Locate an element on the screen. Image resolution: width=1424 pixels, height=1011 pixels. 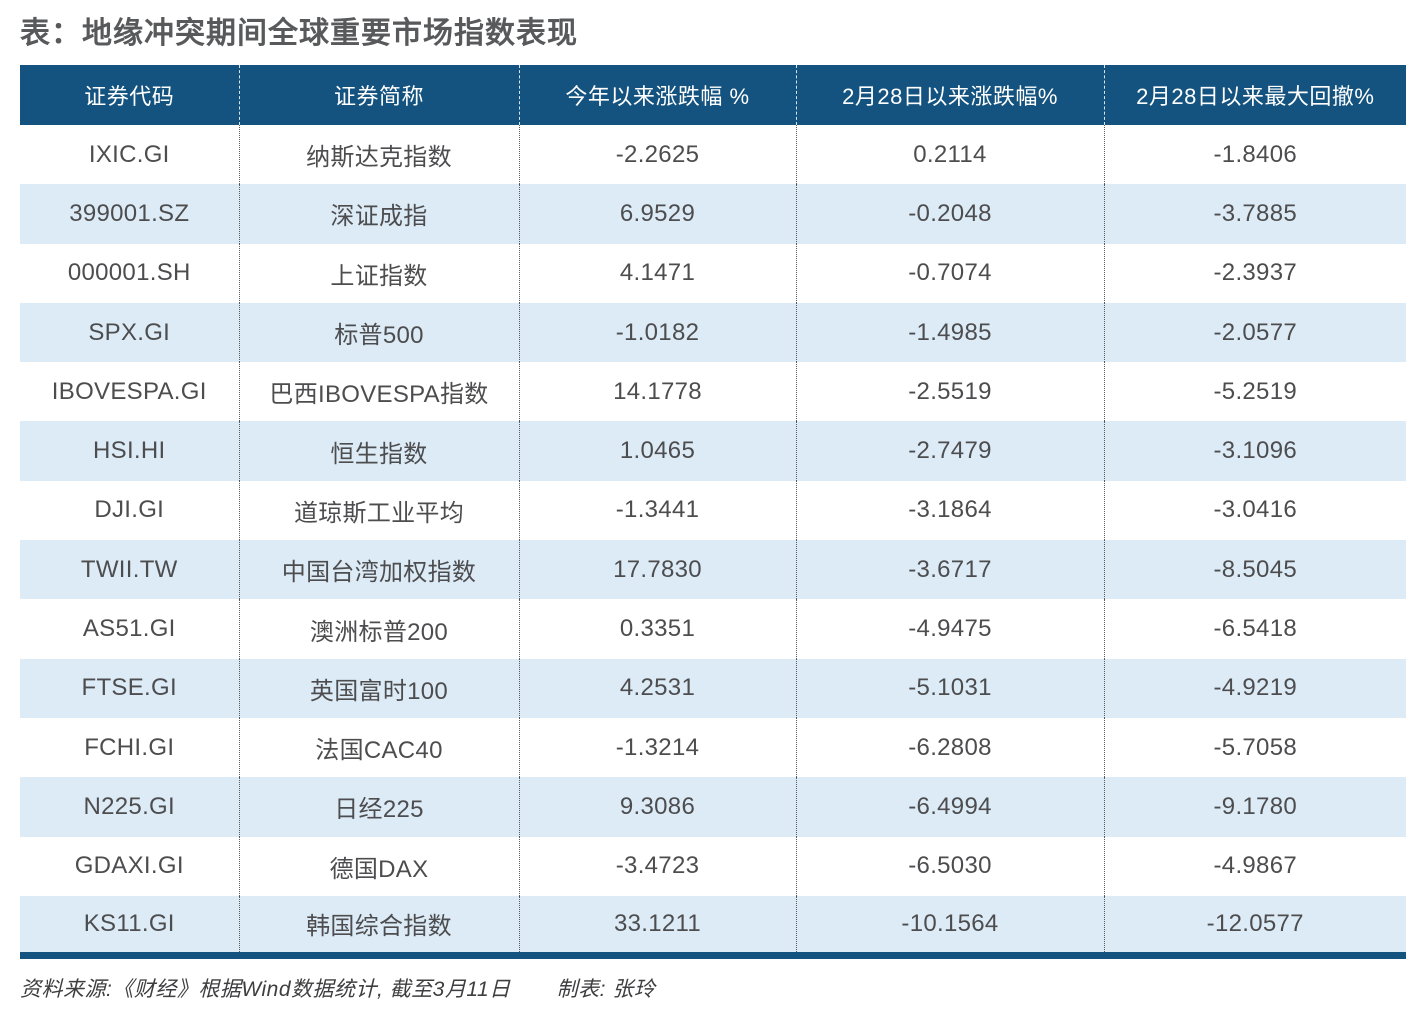
cell-name: 标普500 is located at coordinates (378, 332).